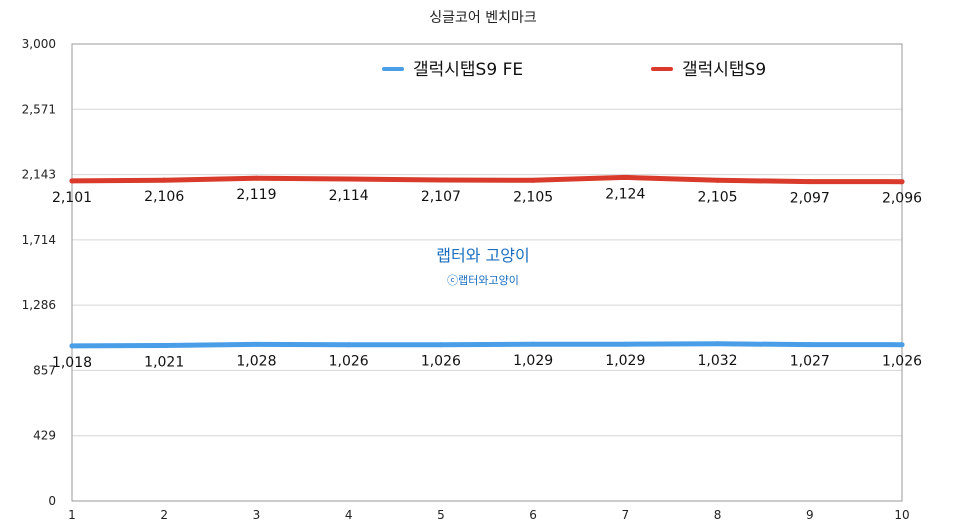 This screenshot has height=531, width=966. I want to click on y-tick-label: 1,286, so click(39, 305).